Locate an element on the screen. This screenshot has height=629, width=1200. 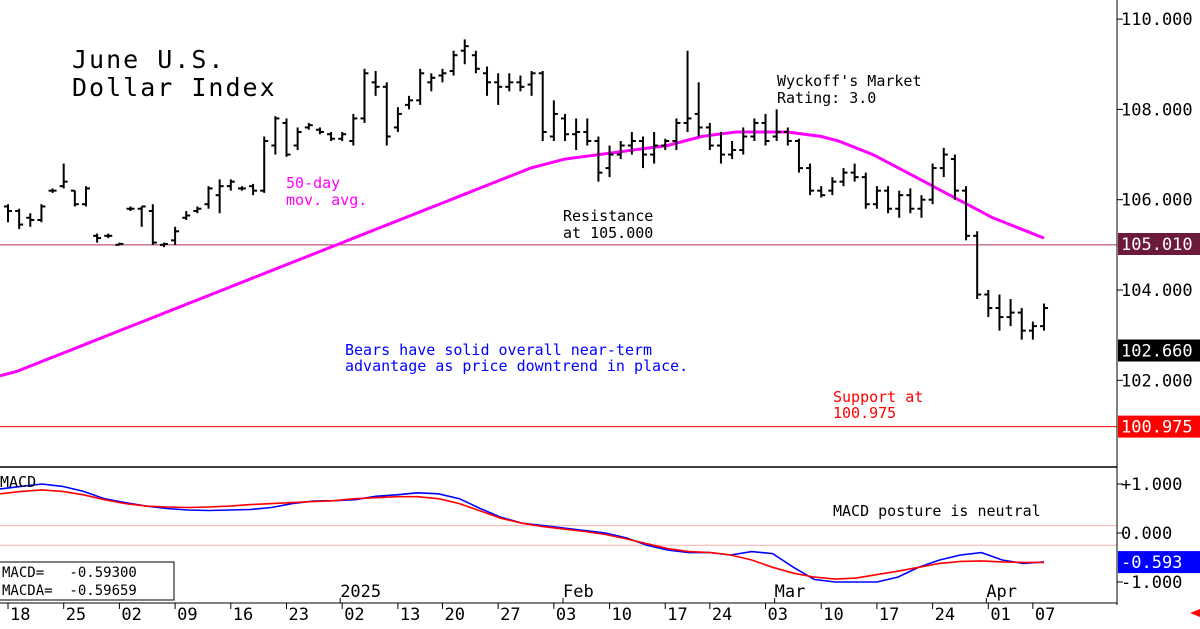
chart-title-line1: June U.S. is located at coordinates (148, 59).